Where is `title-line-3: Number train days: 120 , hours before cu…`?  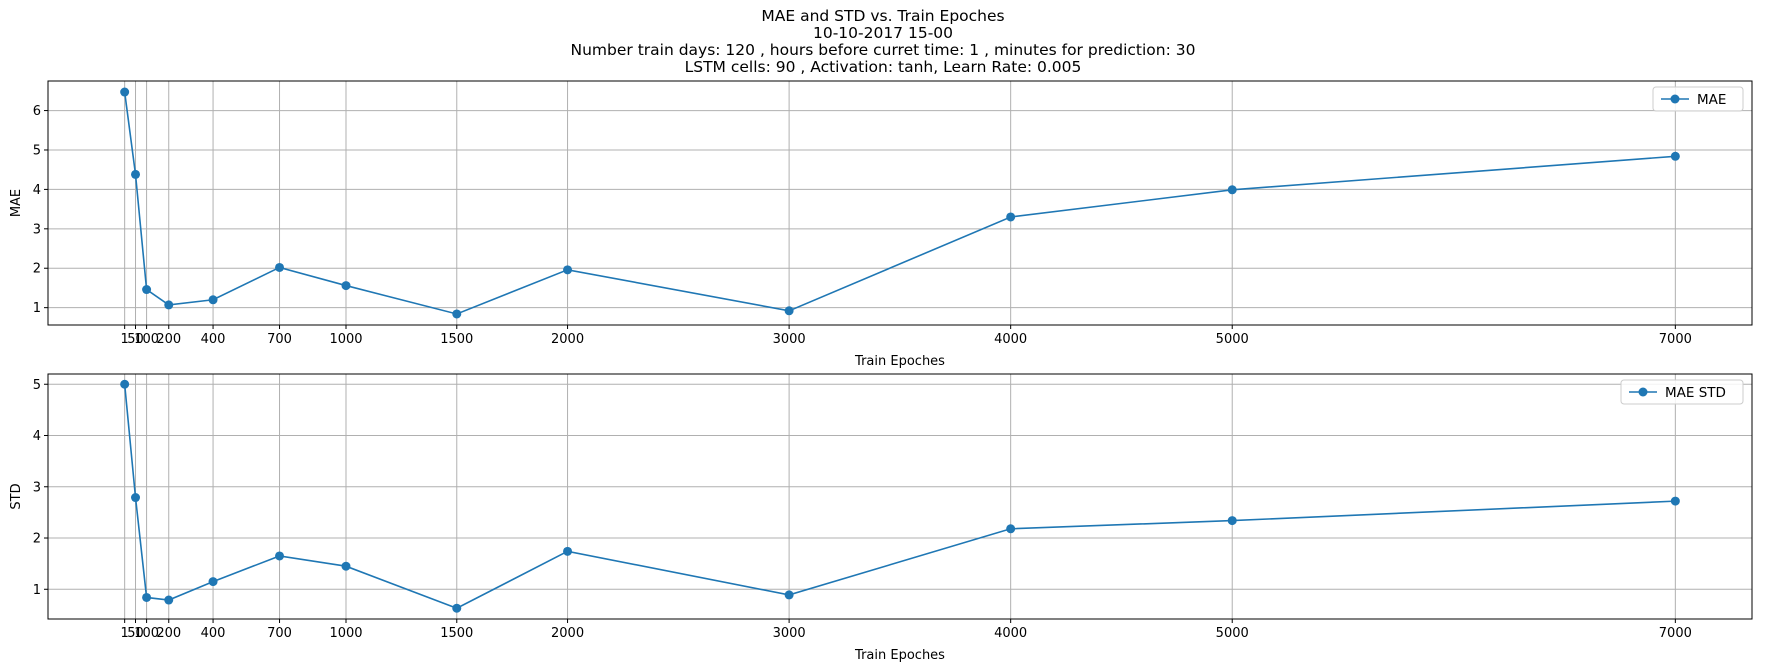
title-line-3: Number train days: 120 , hours before cu… is located at coordinates (883, 50).